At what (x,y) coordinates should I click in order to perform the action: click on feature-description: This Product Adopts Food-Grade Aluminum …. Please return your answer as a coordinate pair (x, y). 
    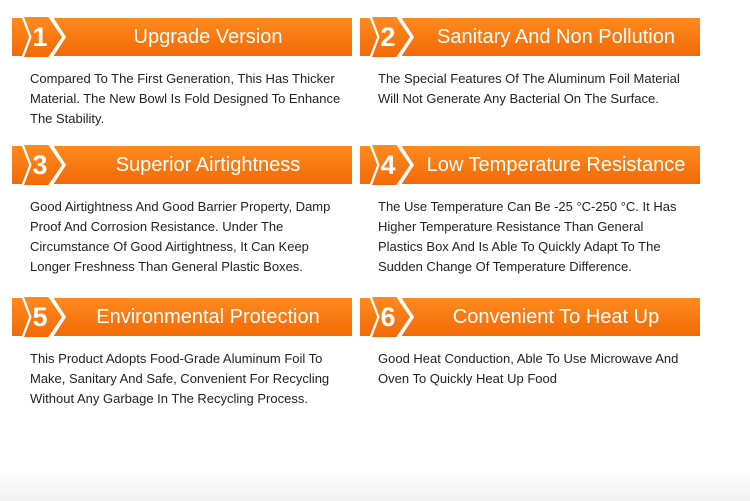
    Looking at the image, I should click on (180, 378).